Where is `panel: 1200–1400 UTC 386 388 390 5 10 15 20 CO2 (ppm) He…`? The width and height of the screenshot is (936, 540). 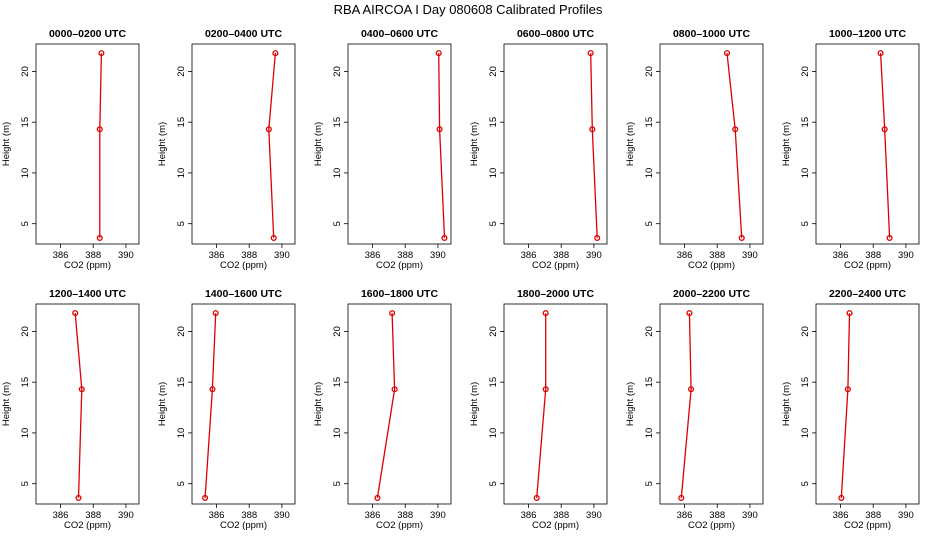 panel: 1200–1400 UTC 386 388 390 5 10 15 20 CO2 (ppm) He… is located at coordinates (70, 409).